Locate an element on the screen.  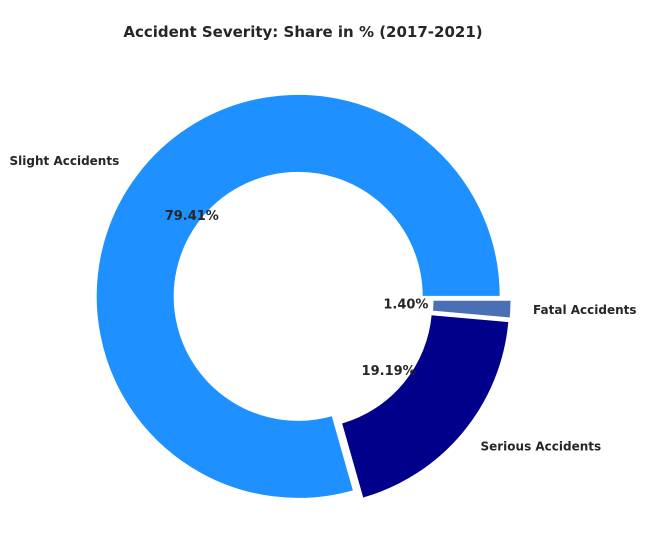
label-fatal: Fatal Accidents is located at coordinates (585, 310).